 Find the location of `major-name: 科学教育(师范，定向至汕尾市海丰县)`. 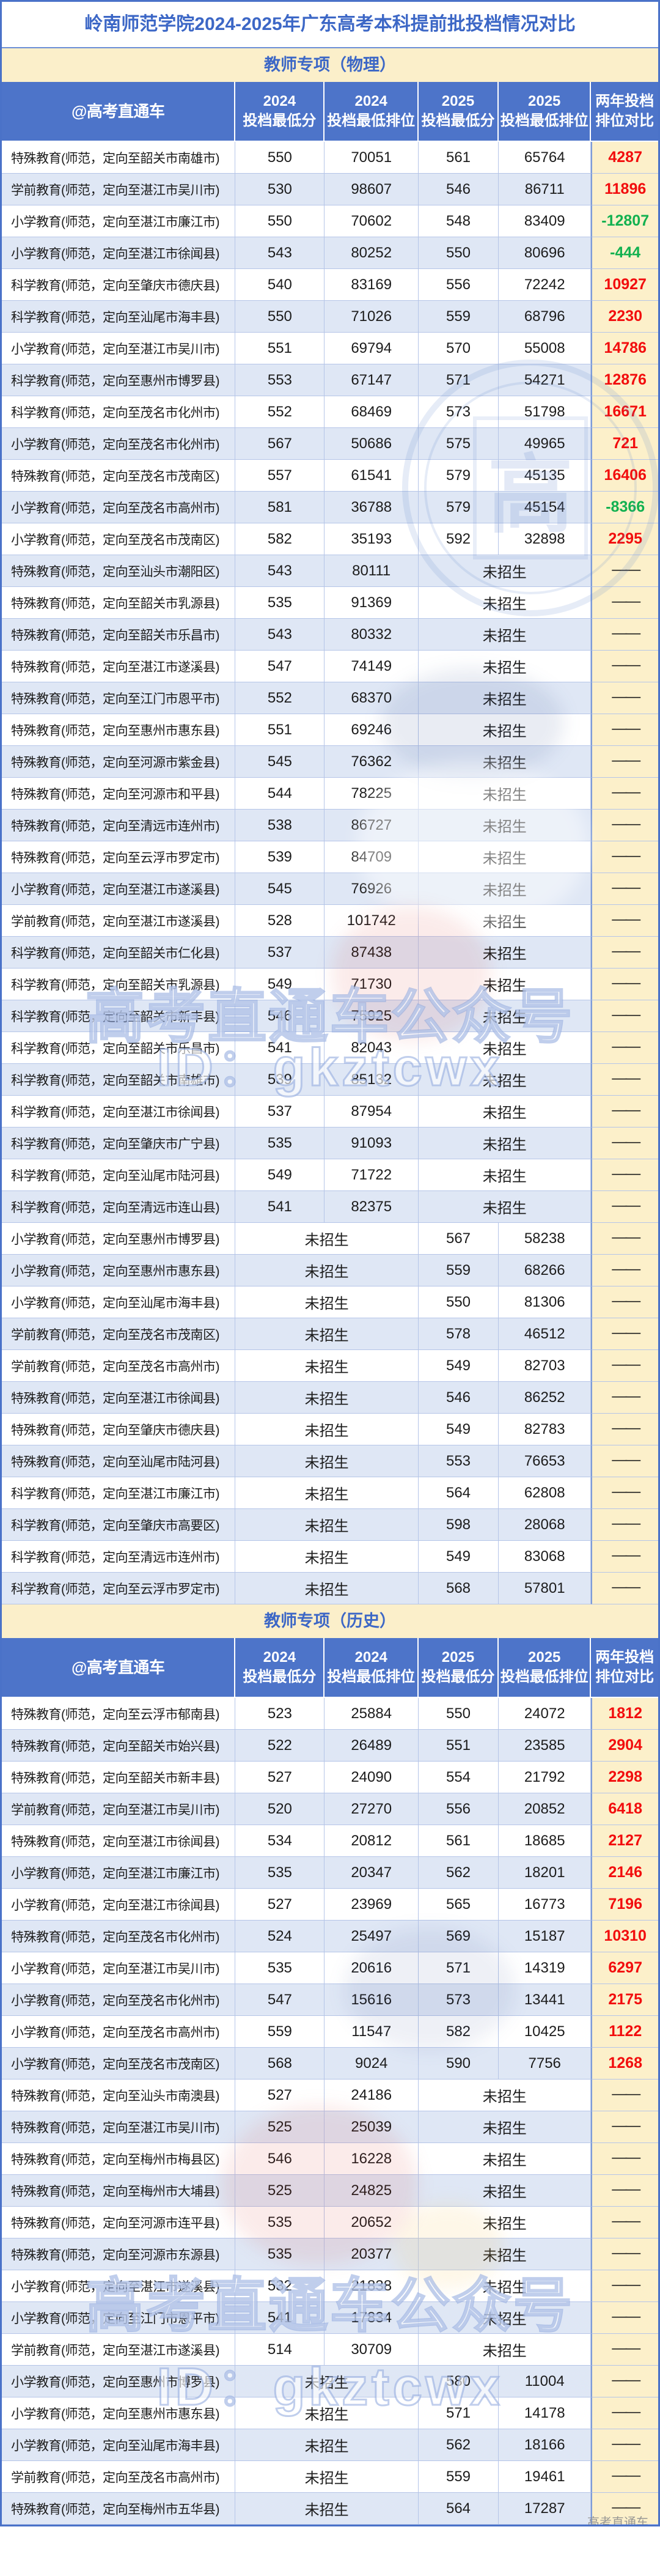

major-name: 科学教育(师范，定向至汕尾市海丰县) is located at coordinates (119, 317).